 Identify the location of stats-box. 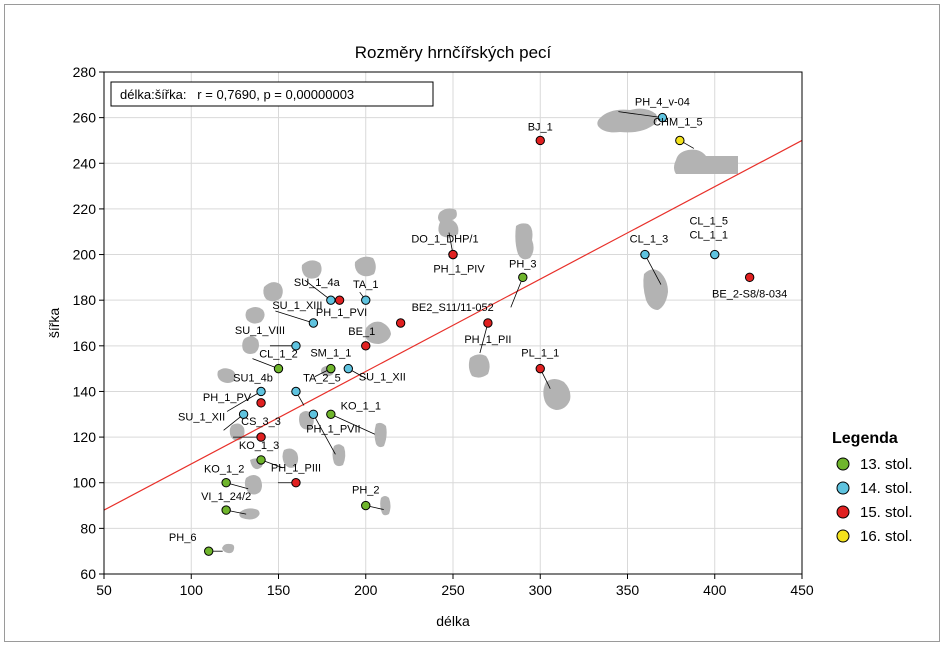
(272, 94).